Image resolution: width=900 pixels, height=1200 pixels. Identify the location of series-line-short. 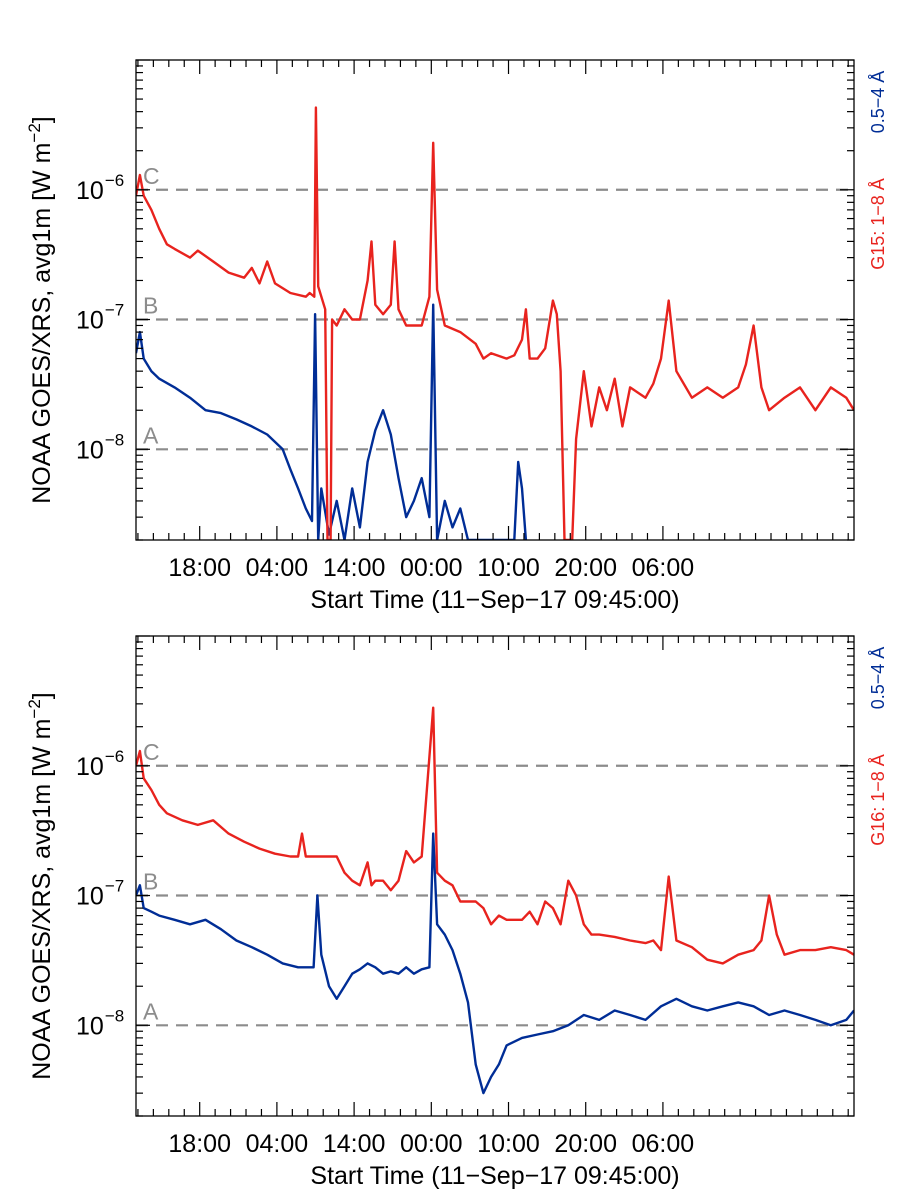
(332, 421).